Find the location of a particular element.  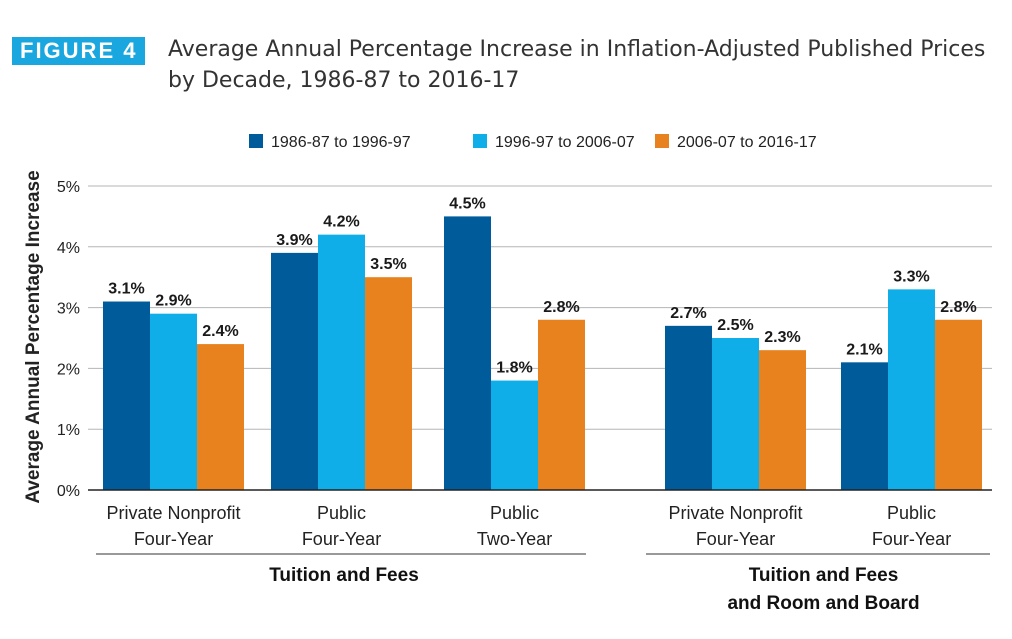

y-tick-label: 5% is located at coordinates (68, 187).